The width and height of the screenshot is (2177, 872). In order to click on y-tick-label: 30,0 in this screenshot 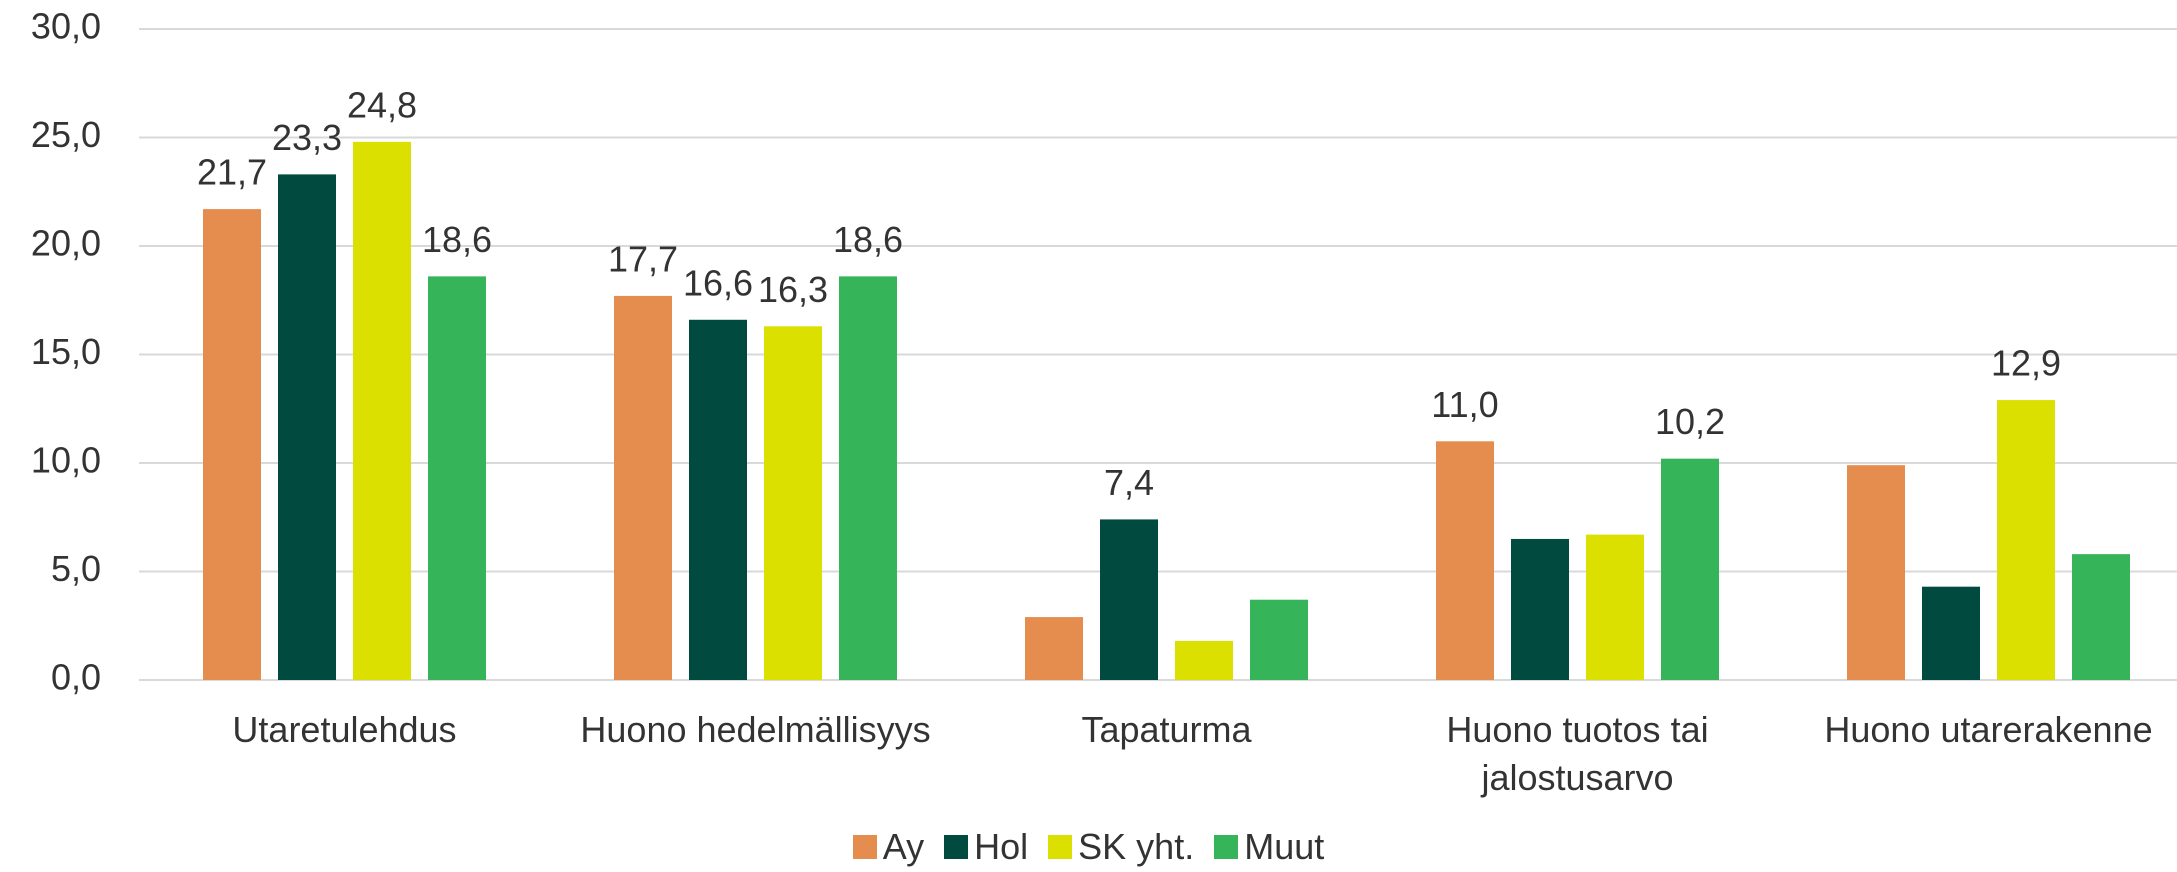, I will do `click(66, 26)`.